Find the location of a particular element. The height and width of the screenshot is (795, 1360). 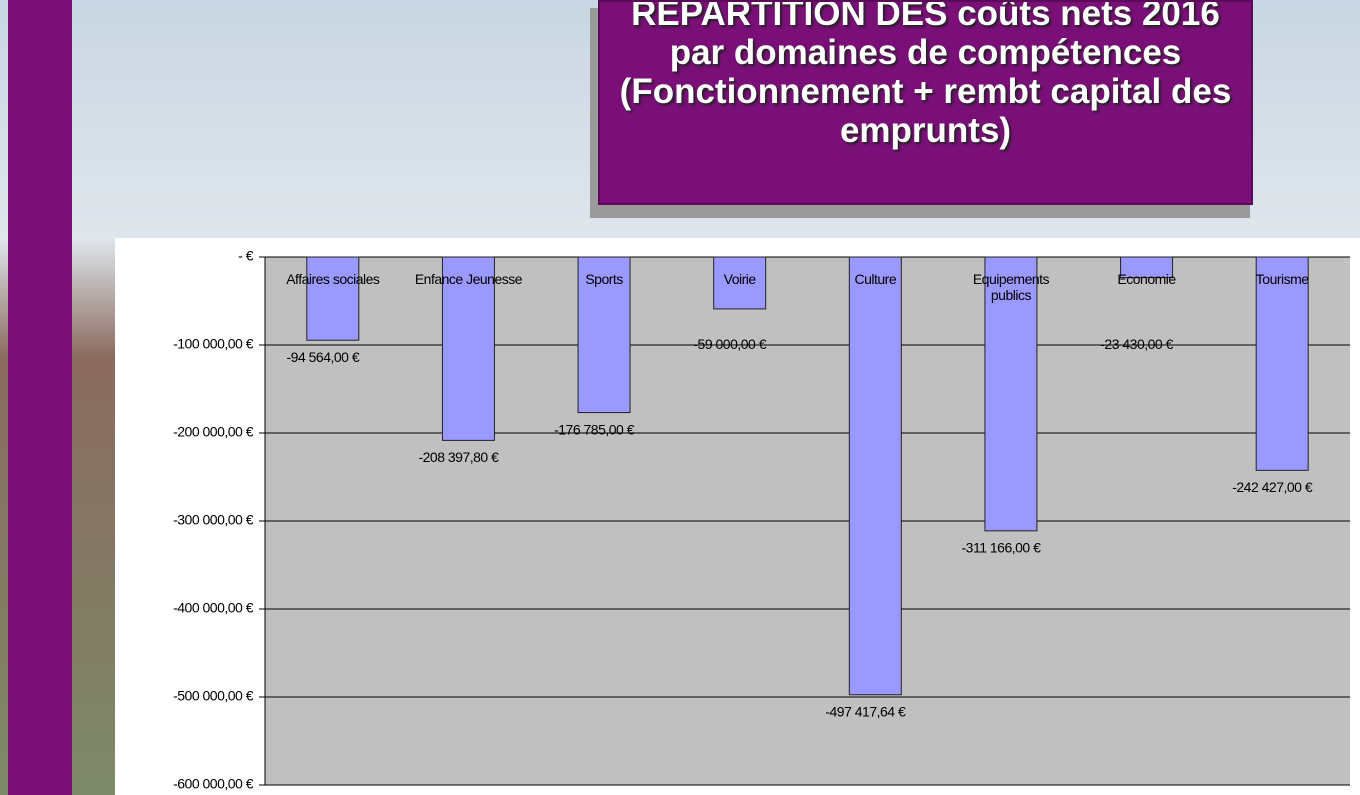

category-label: Affaires sociales is located at coordinates (333, 279).